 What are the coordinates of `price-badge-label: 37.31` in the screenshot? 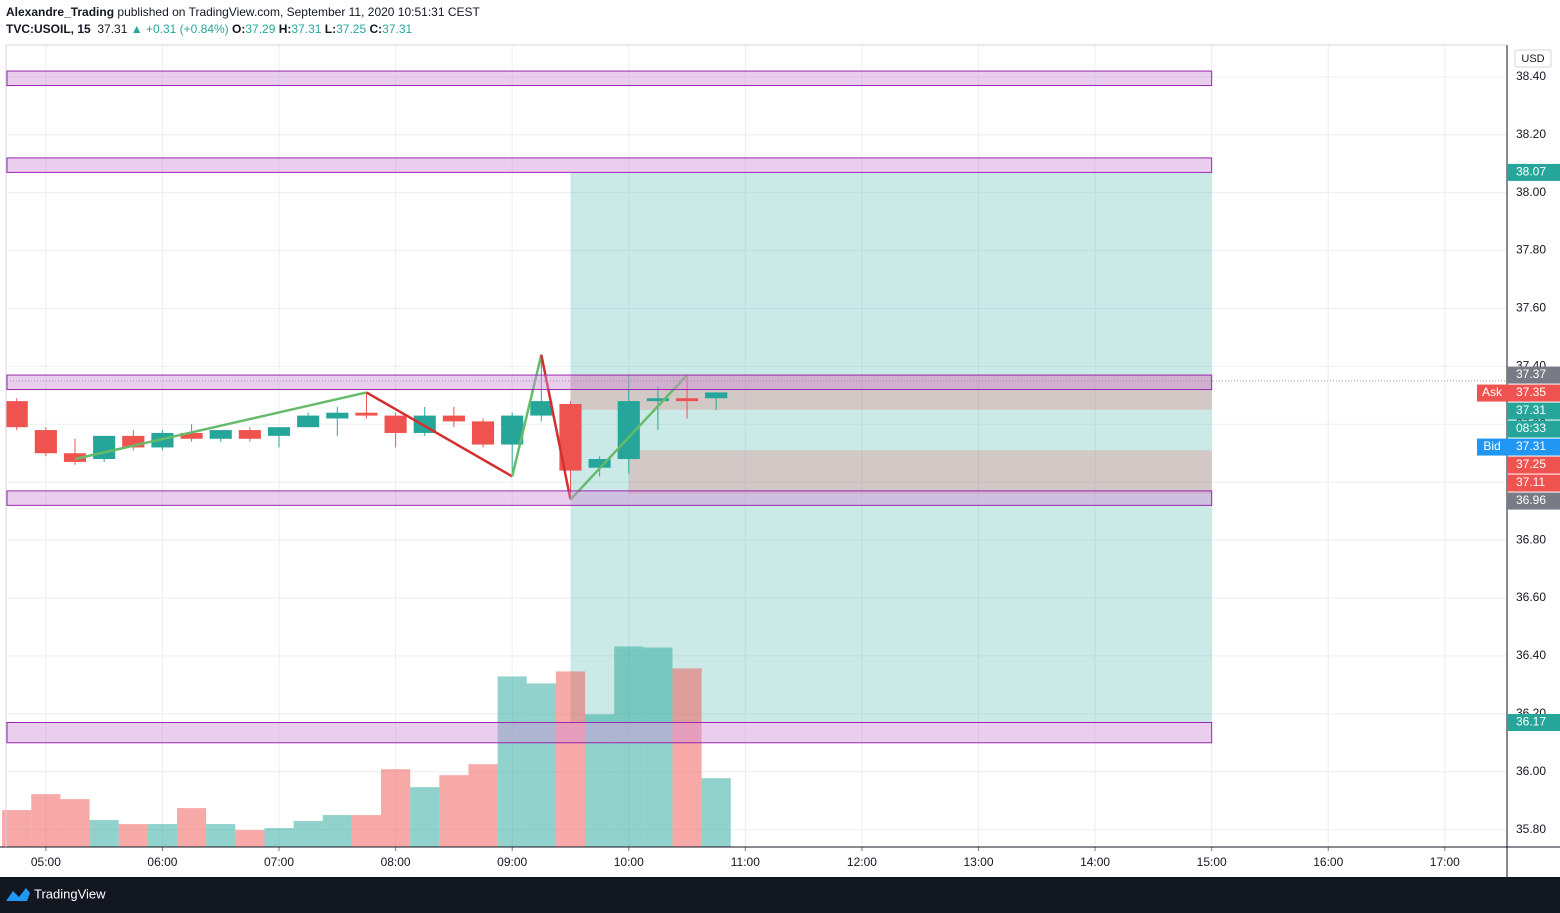 It's located at (1531, 446).